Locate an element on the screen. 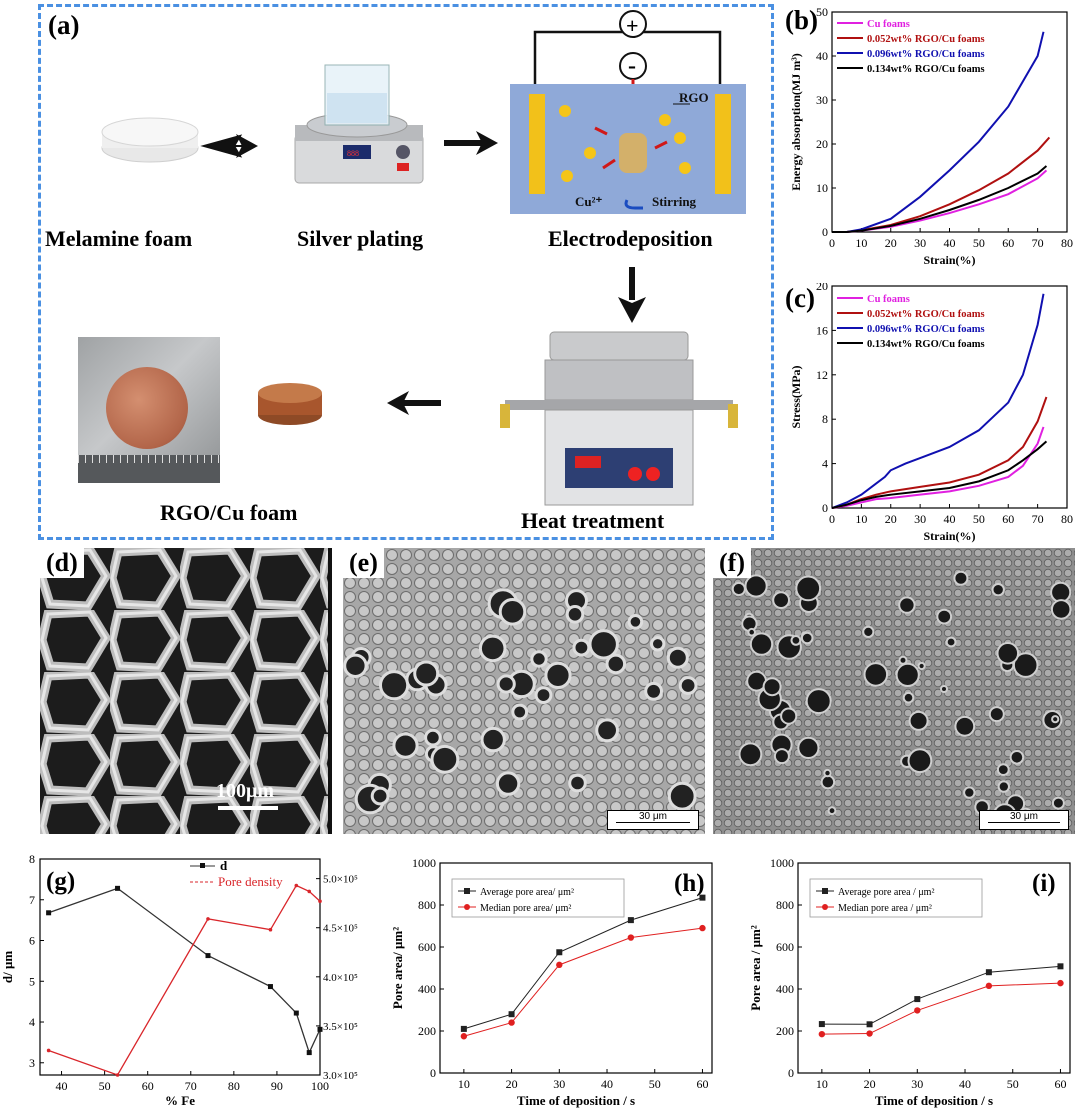 This screenshot has width=1080, height=1113. legend-entry: Cu foams is located at coordinates (888, 299).